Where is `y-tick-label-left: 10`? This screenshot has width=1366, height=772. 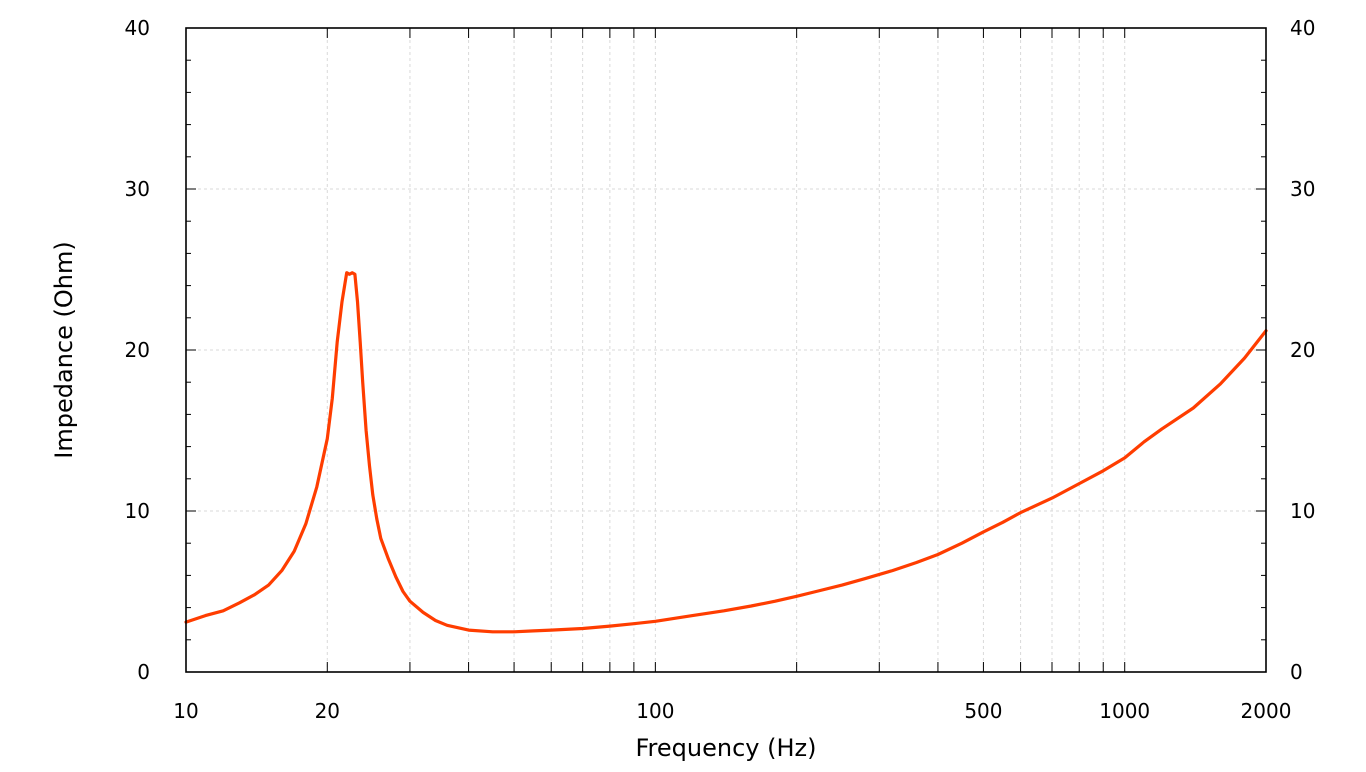 y-tick-label-left: 10 is located at coordinates (137, 511).